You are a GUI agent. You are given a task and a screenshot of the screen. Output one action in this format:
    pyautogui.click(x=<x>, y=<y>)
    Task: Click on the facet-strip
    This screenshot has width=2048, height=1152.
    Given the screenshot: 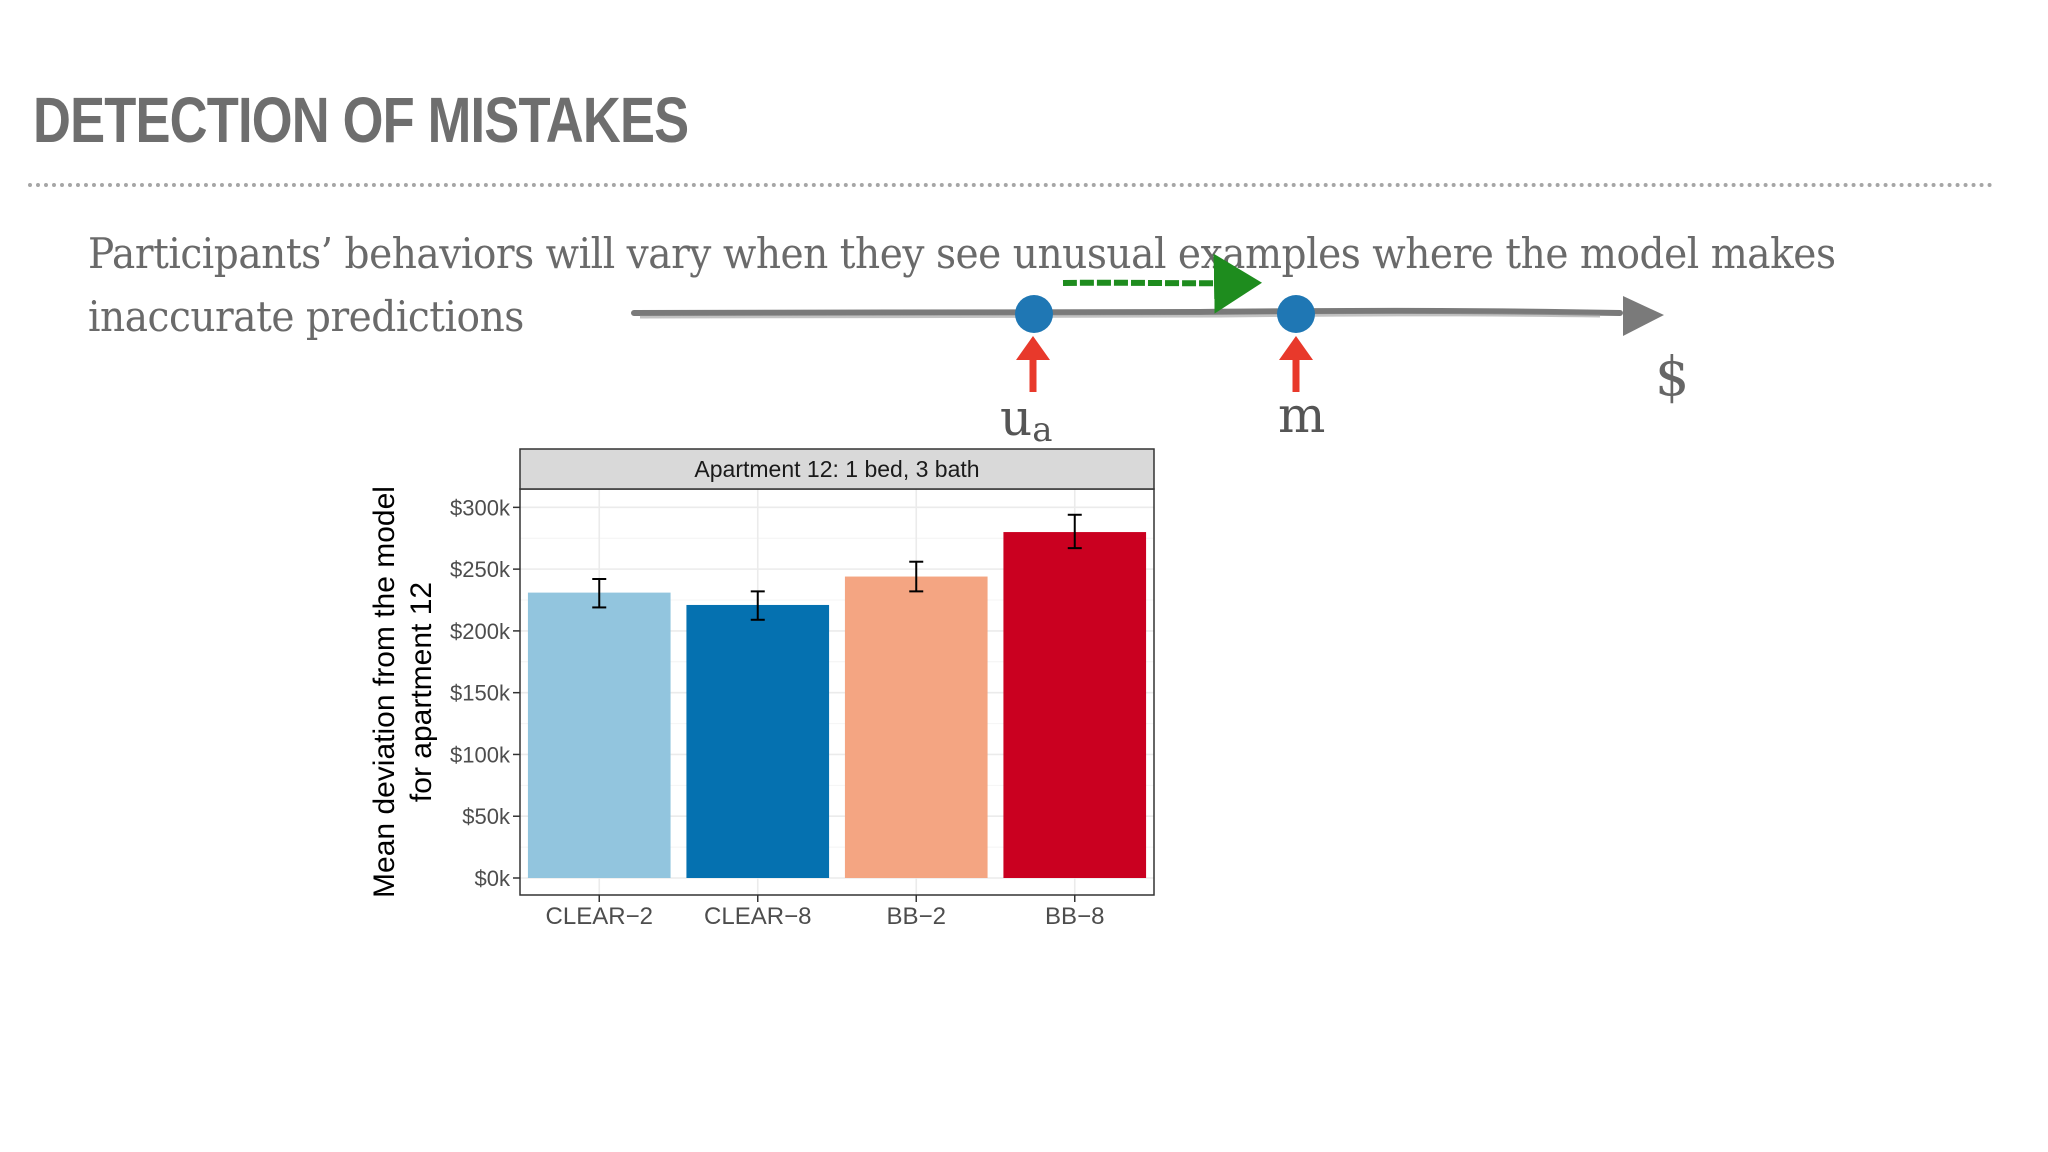 What is the action you would take?
    pyautogui.click(x=837, y=469)
    